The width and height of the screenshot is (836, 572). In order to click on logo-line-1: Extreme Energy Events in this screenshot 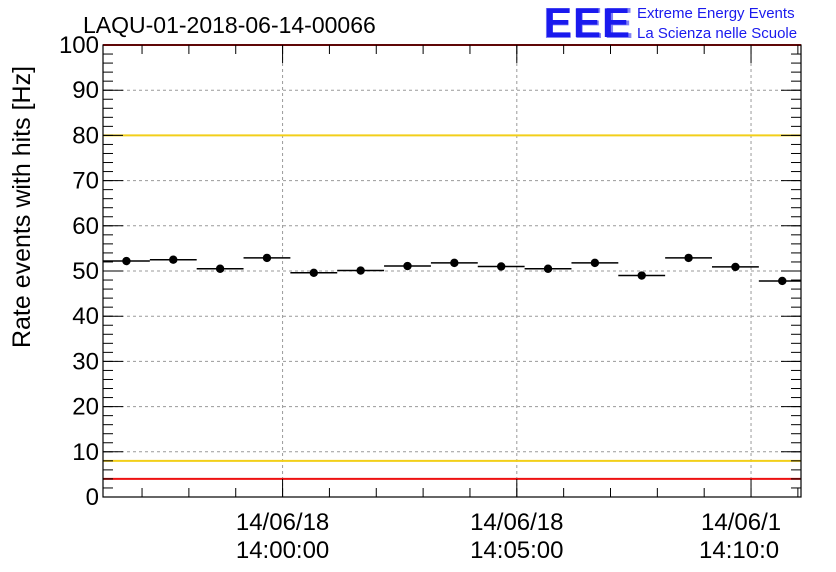, I will do `click(716, 13)`.